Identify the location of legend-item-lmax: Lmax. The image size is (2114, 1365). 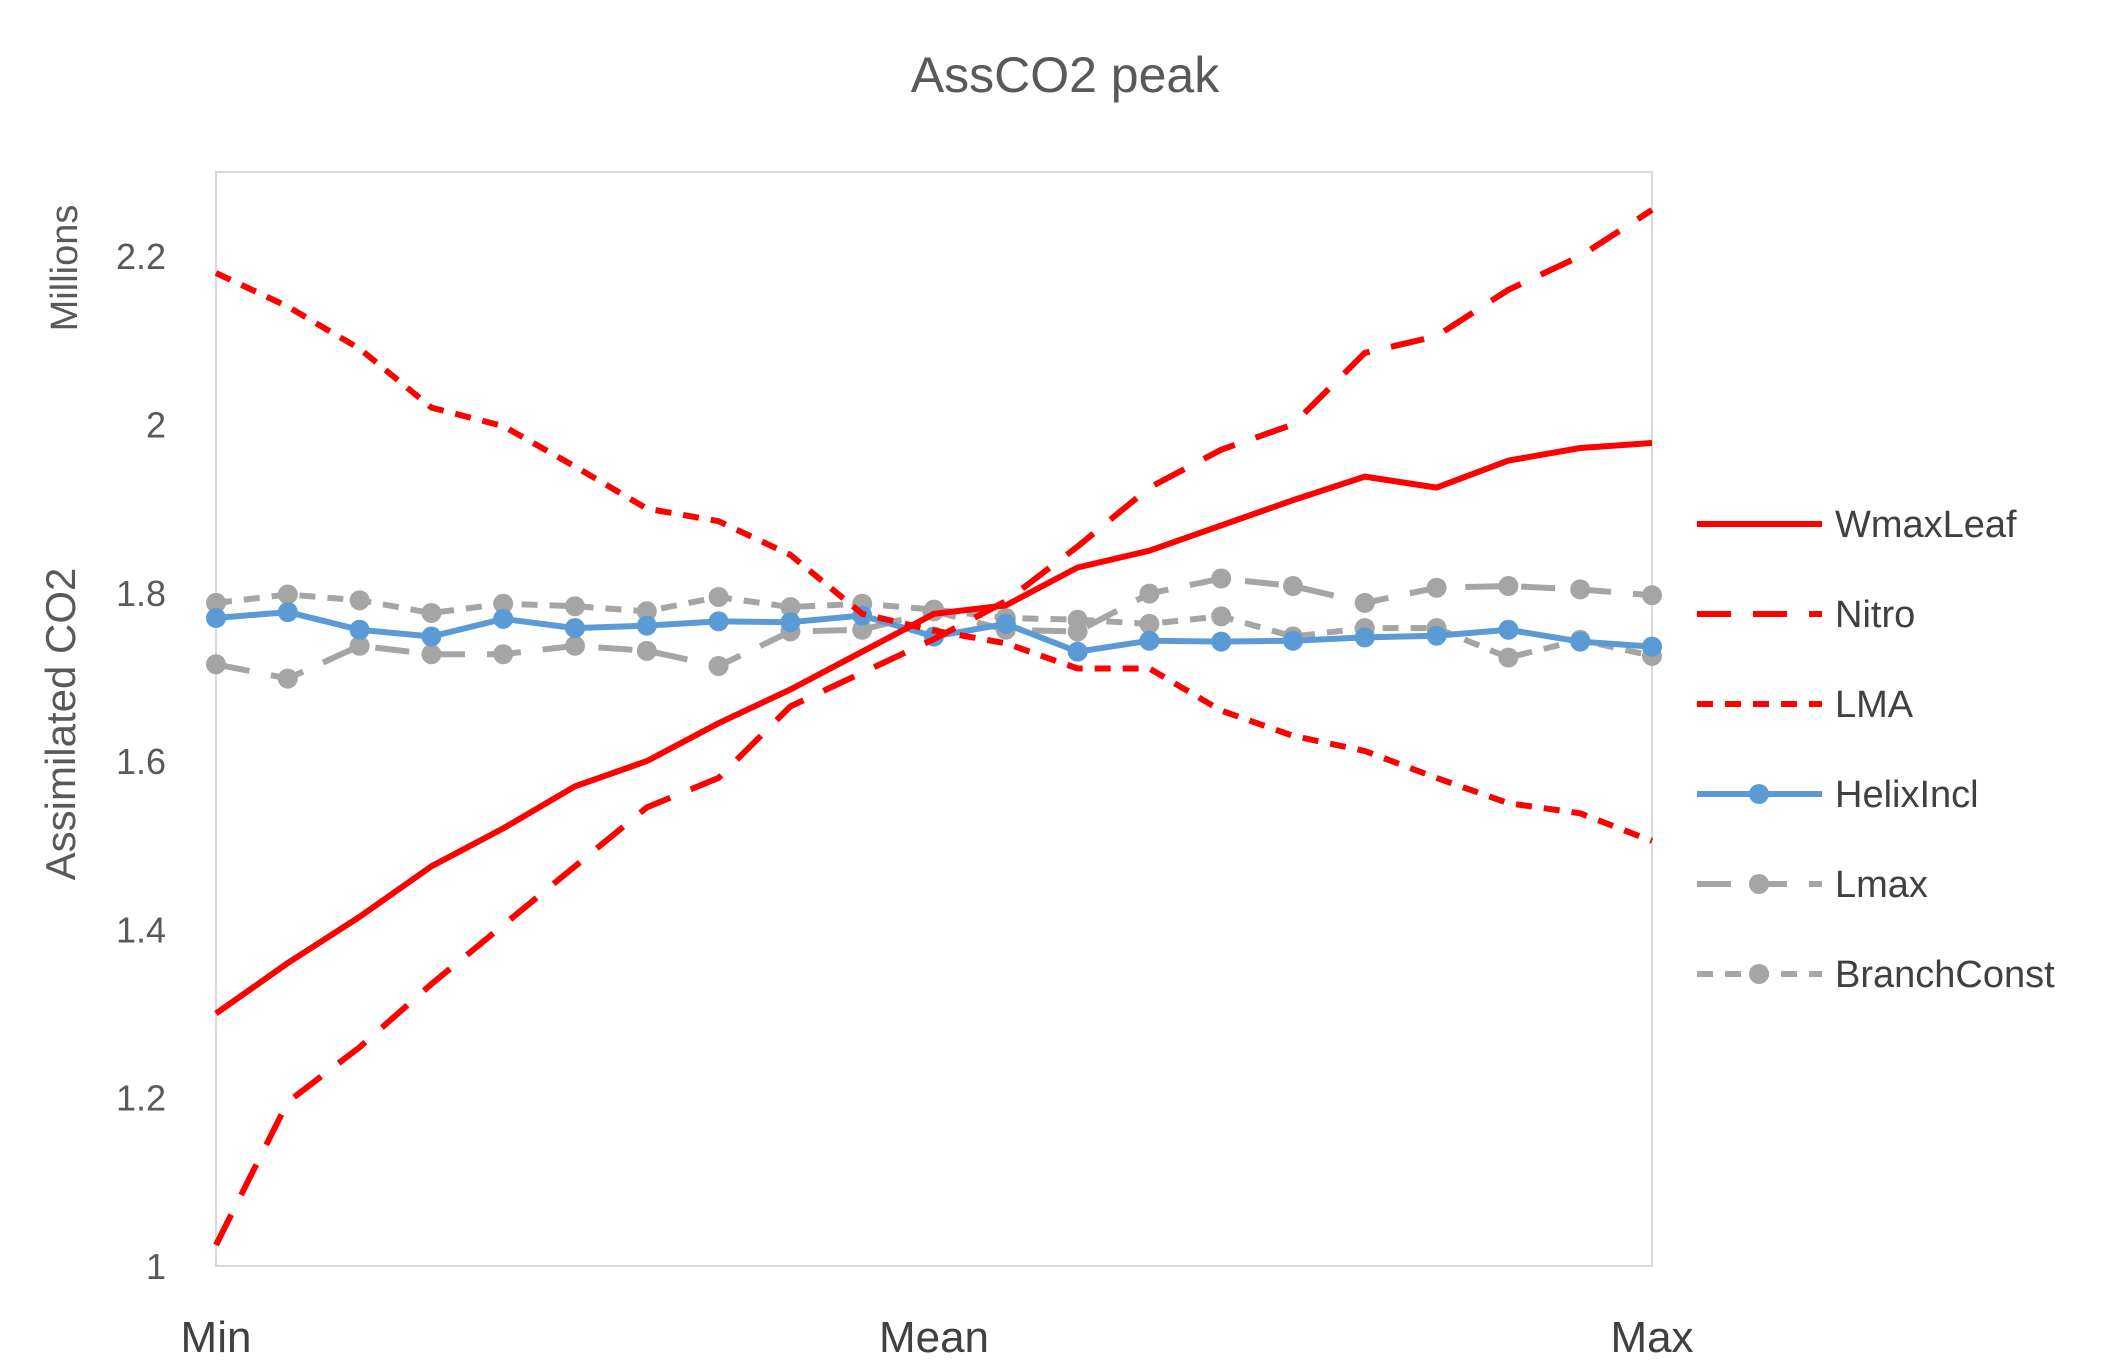
(1812, 885).